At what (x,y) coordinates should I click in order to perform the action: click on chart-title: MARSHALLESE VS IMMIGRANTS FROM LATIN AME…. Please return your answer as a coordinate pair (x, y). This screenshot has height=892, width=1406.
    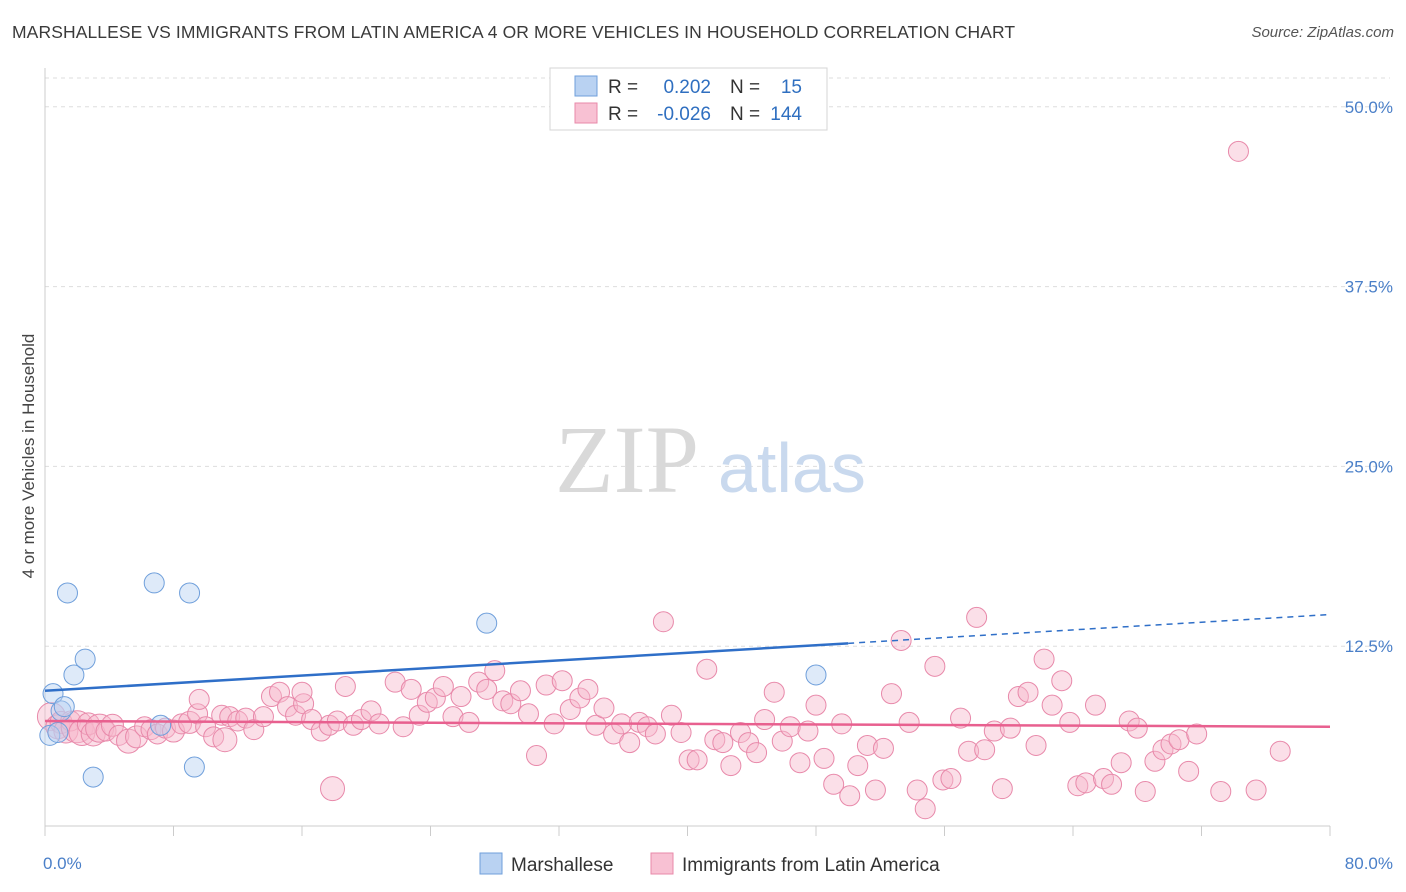
    Looking at the image, I should click on (514, 32).